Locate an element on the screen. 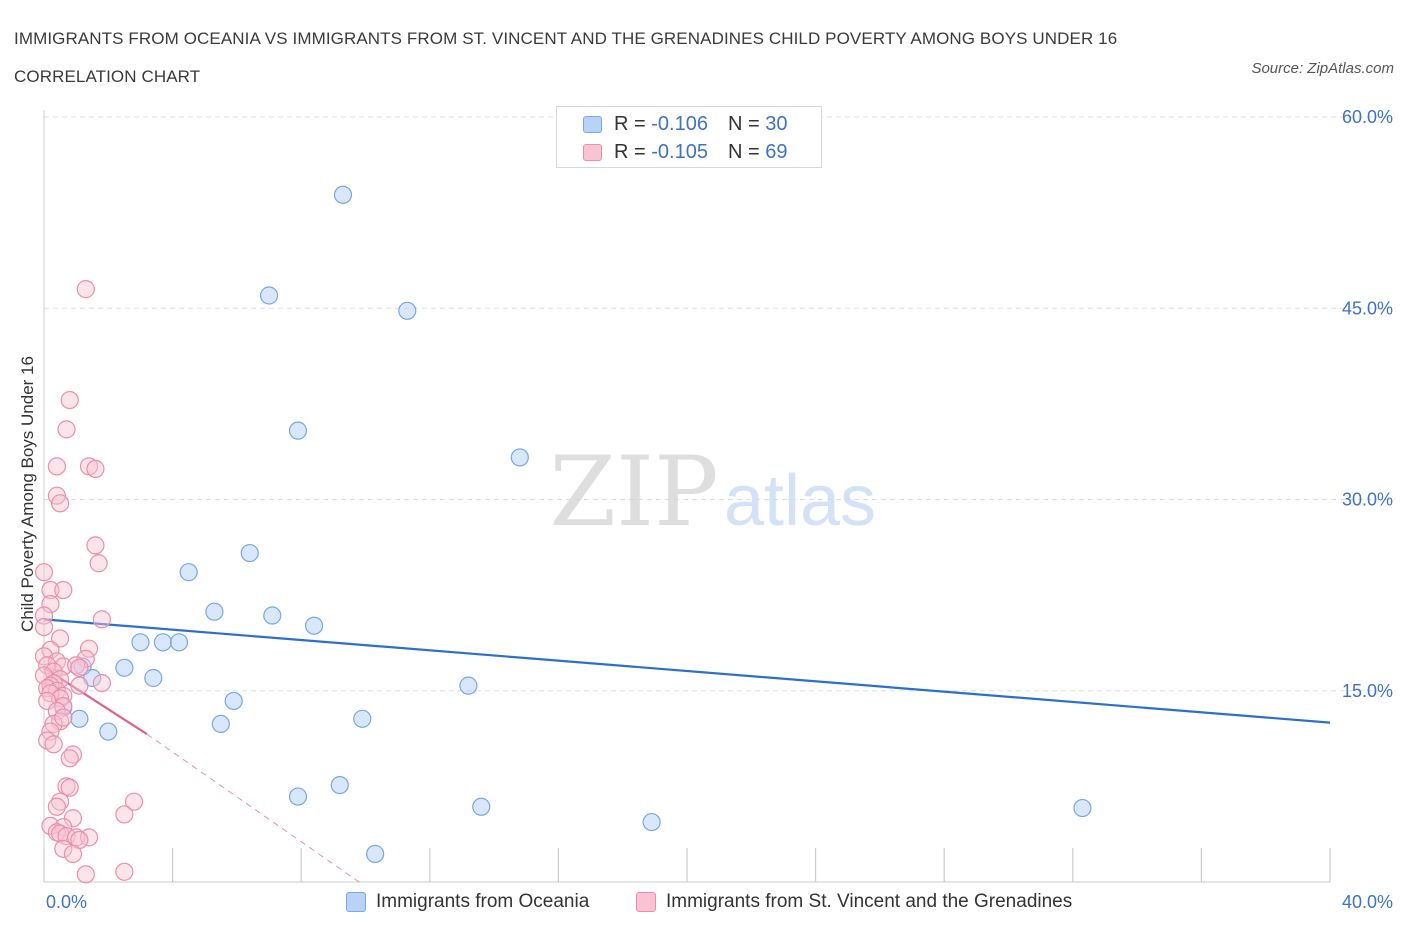 This screenshot has width=1406, height=930. legend-swatch-svg is located at coordinates (592, 152).